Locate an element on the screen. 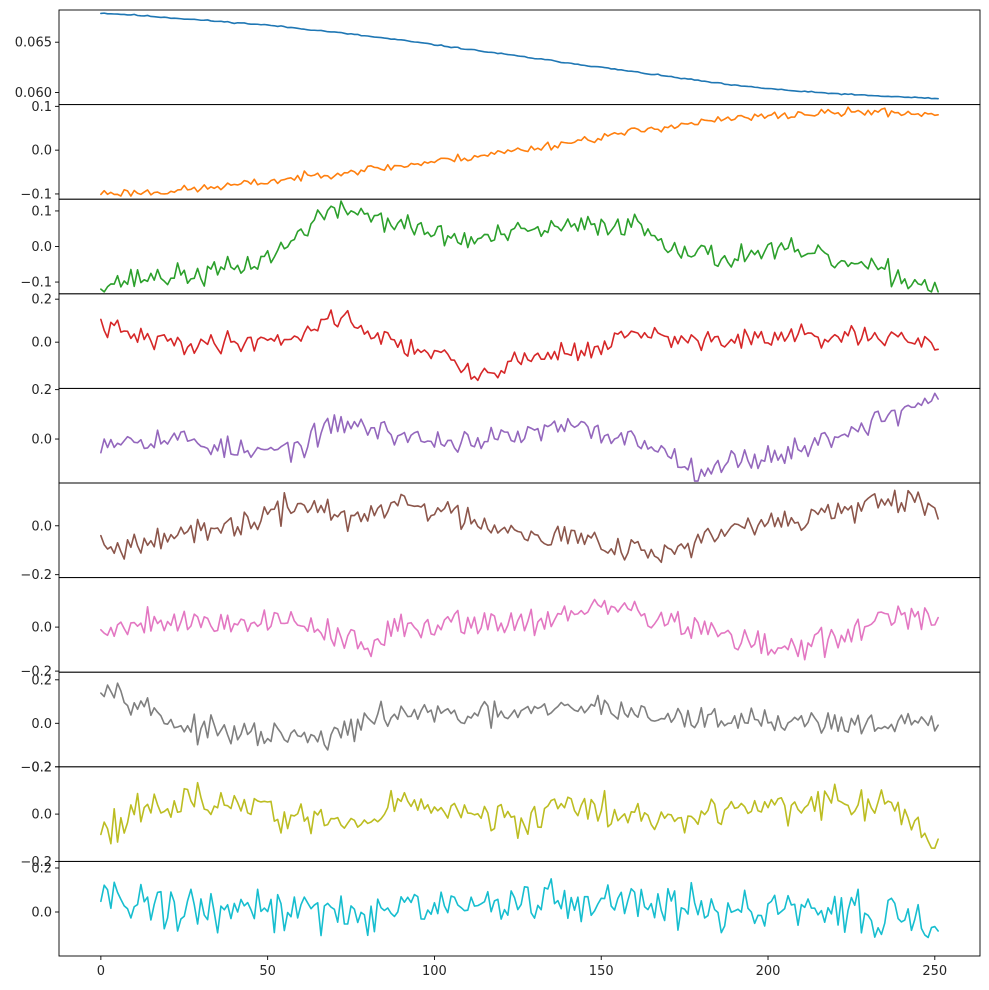 The height and width of the screenshot is (990, 989). x-tick-label: 150 is located at coordinates (601, 971).